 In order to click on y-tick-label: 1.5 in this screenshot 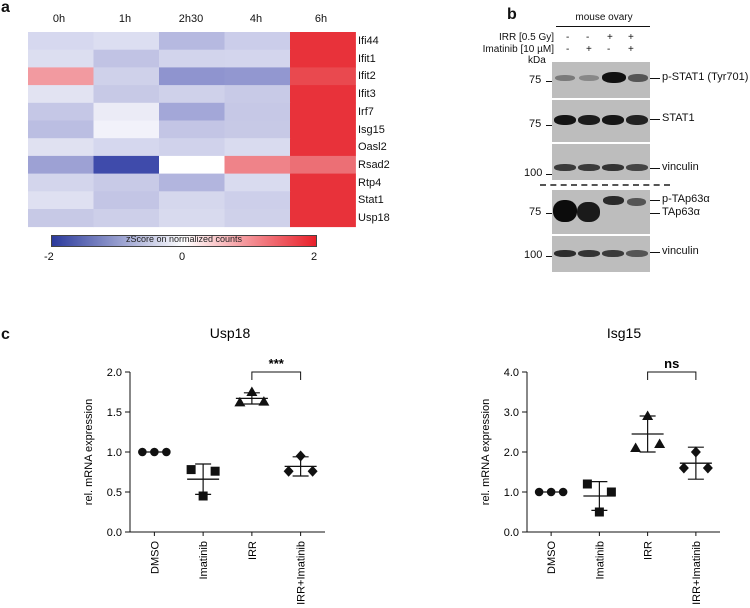, I will do `click(114, 413)`.